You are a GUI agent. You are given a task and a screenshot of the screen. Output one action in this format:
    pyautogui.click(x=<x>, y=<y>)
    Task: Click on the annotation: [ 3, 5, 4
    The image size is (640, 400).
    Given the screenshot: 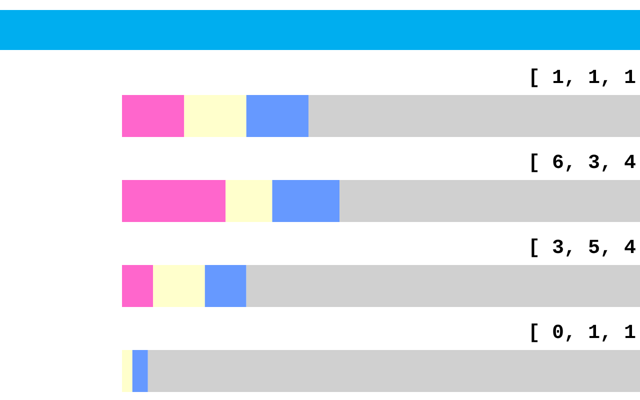 What is the action you would take?
    pyautogui.click(x=582, y=248)
    